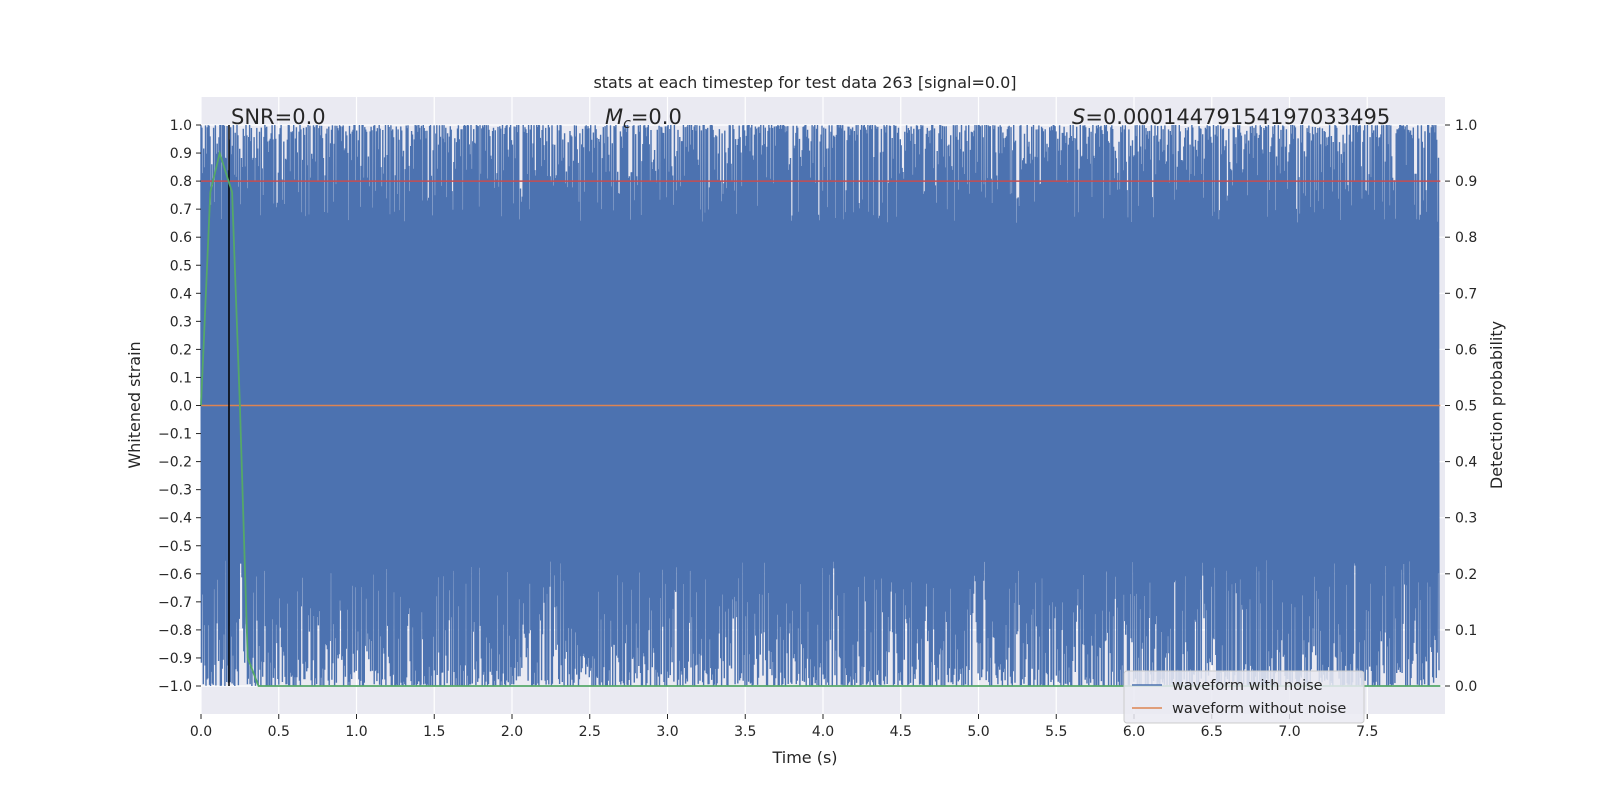  Describe the element at coordinates (181, 294) in the screenshot. I see `y-left-tick-label: 0.4` at that location.